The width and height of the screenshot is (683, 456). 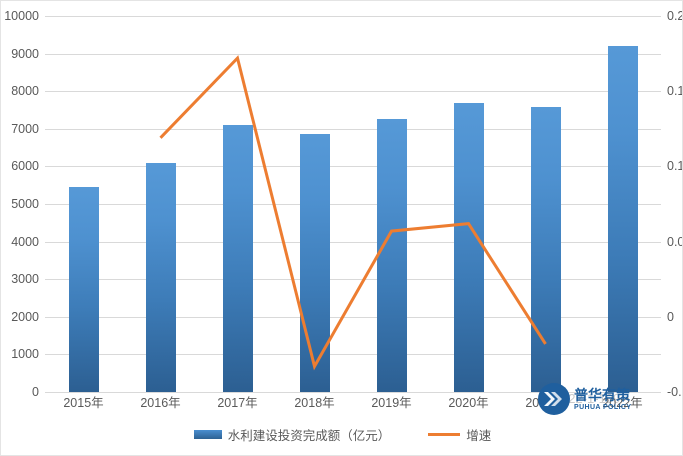 I want to click on y-axis-right-tick: 0.05, so click(x=674, y=241).